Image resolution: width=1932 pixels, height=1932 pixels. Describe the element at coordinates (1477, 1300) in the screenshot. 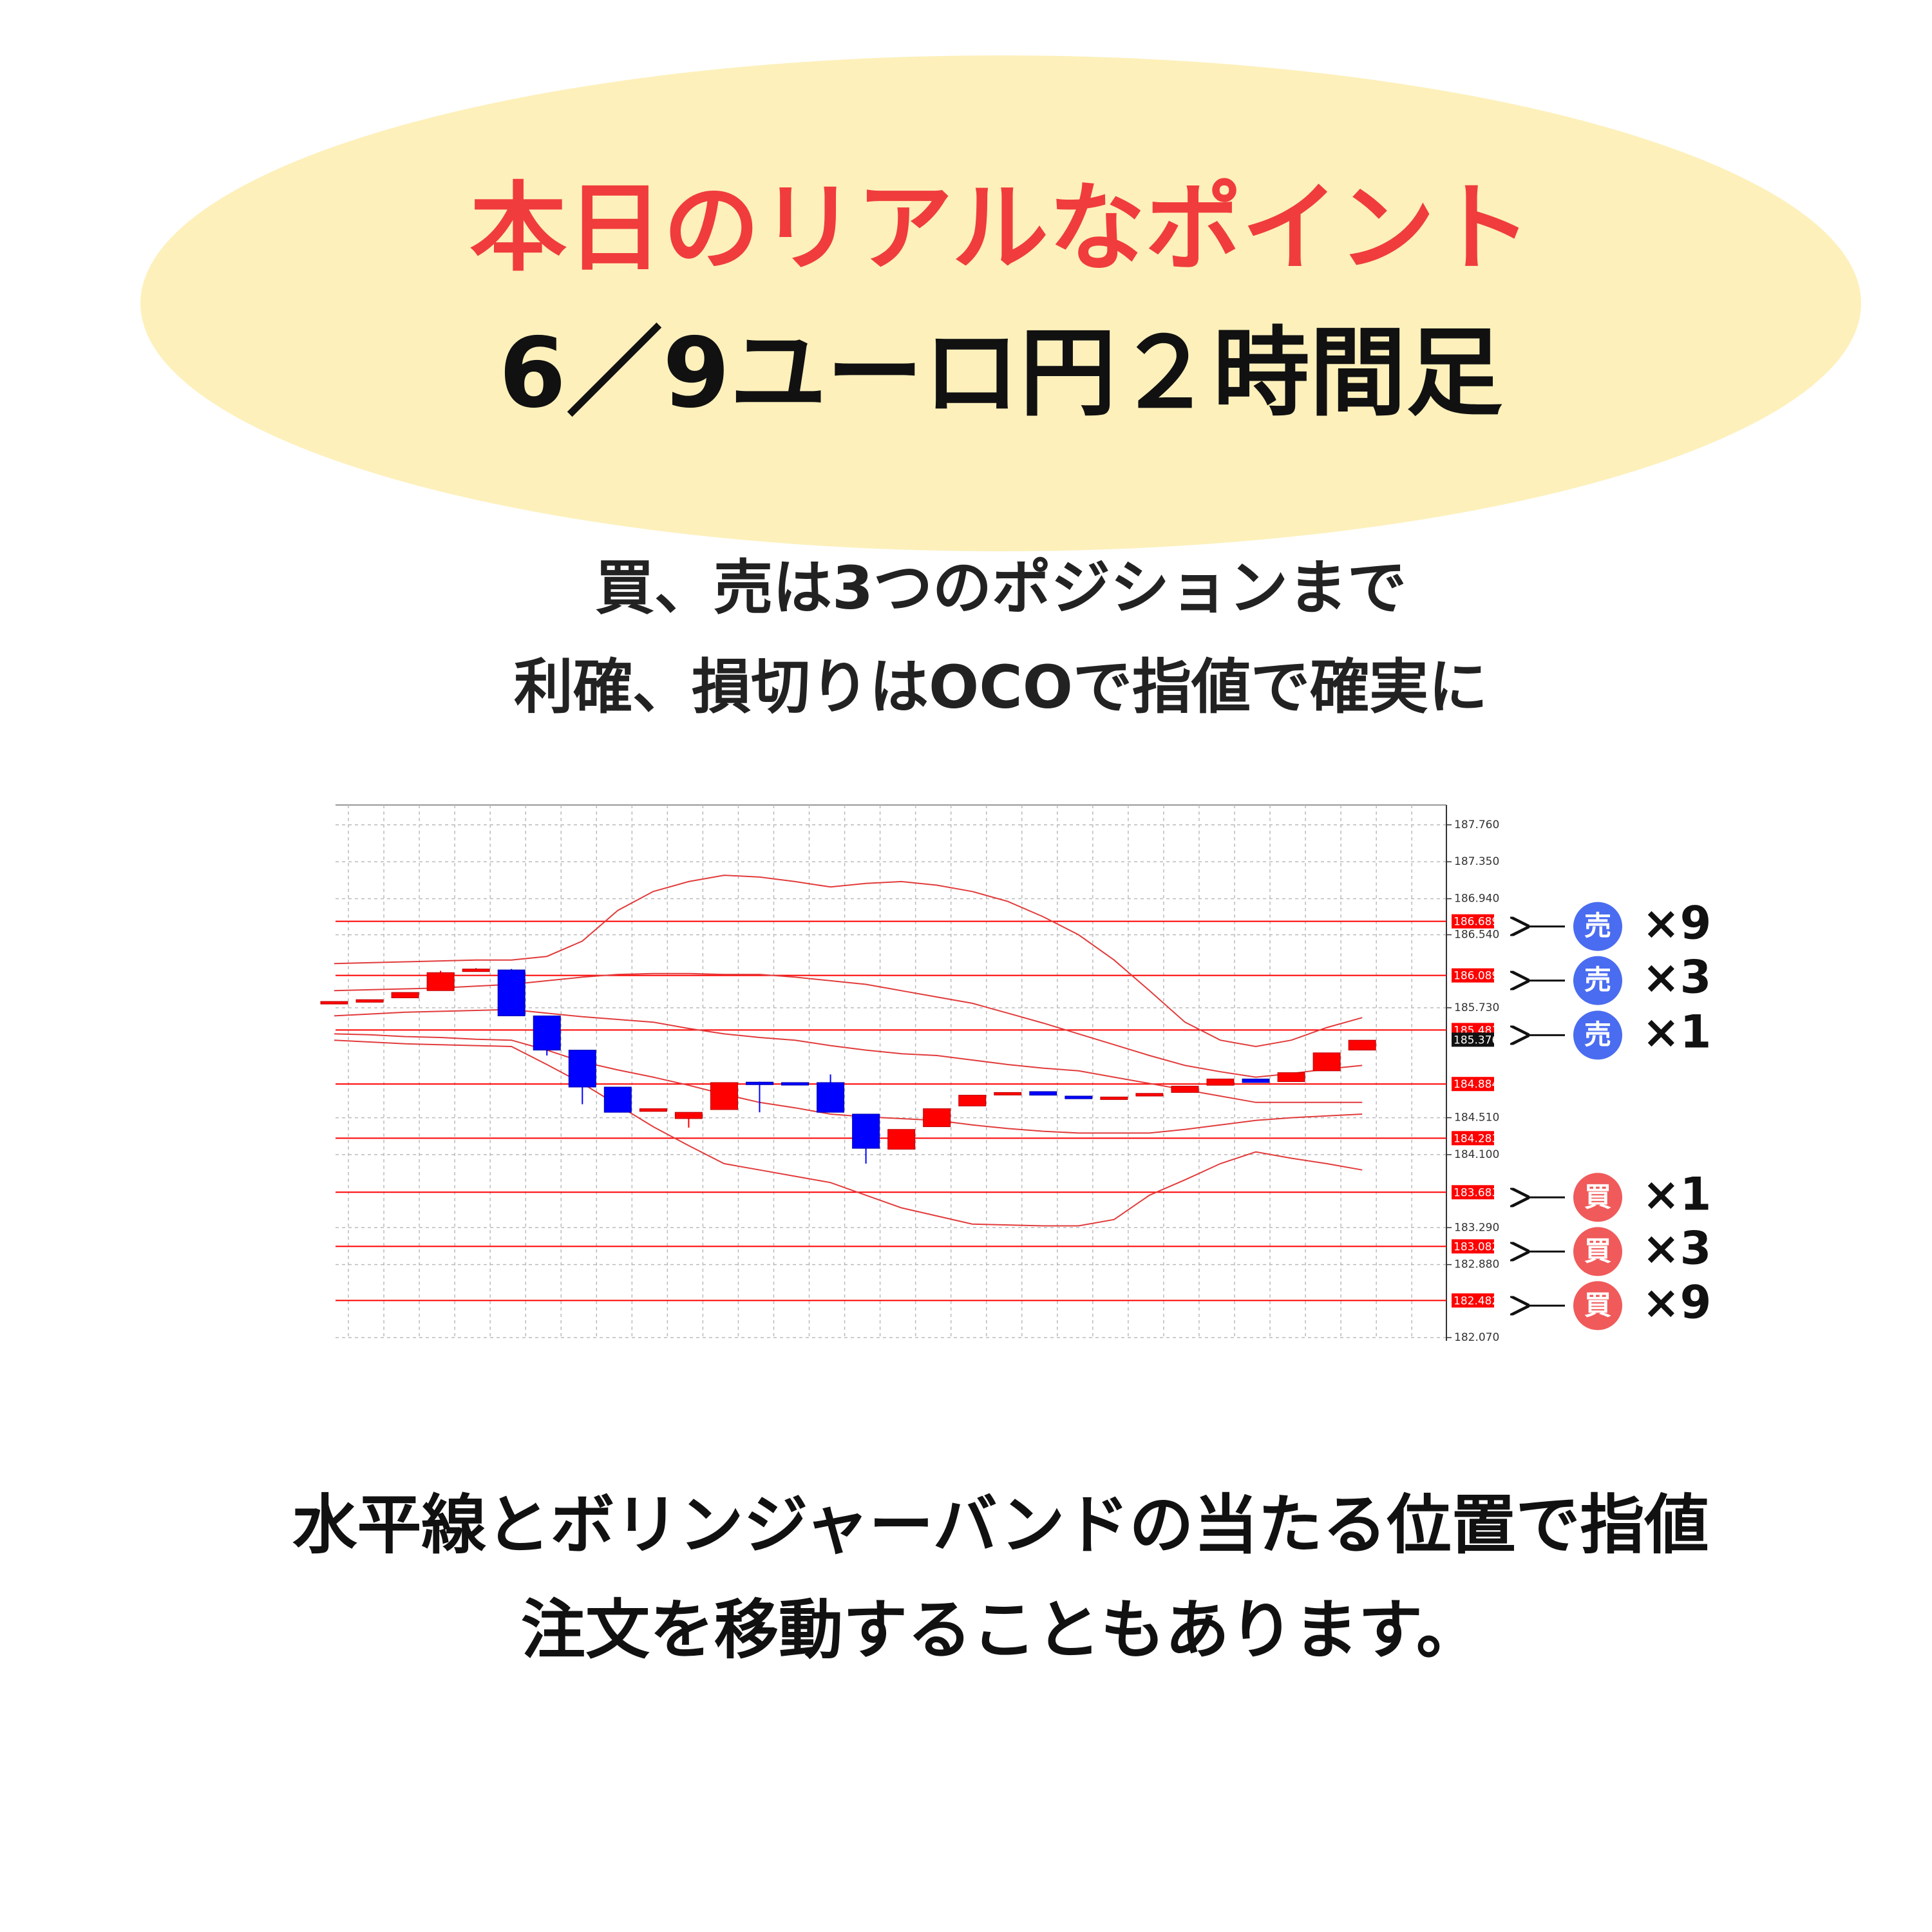

I see `level-label: 182.482` at that location.